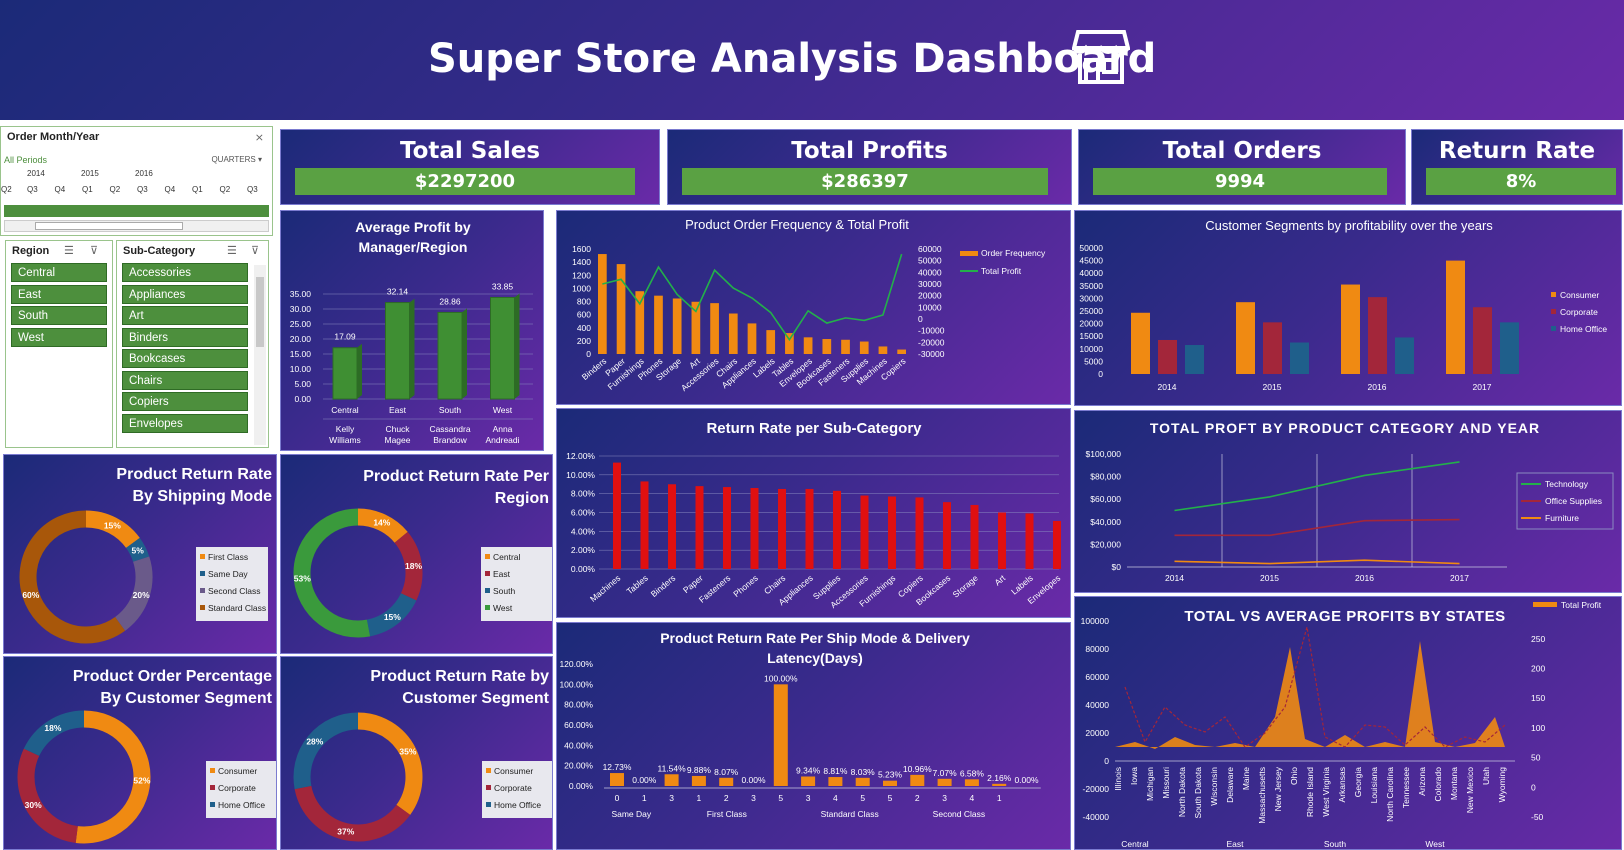 The image size is (1624, 850). What do you see at coordinates (581, 262) in the screenshot?
I see `y-tick-label: 1400` at bounding box center [581, 262].